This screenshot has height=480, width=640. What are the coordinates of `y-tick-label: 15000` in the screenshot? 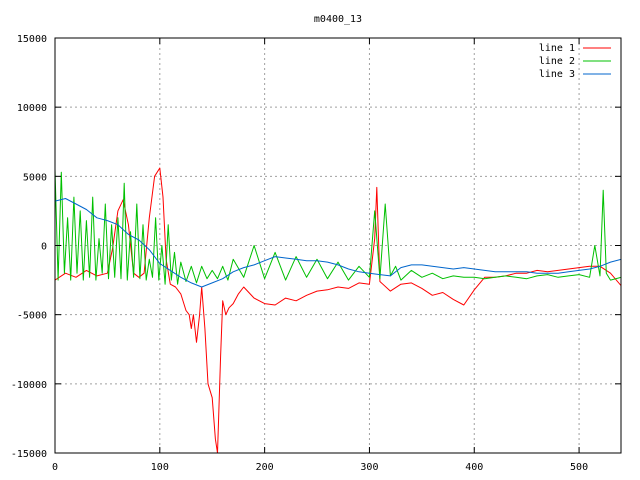 It's located at (32, 39).